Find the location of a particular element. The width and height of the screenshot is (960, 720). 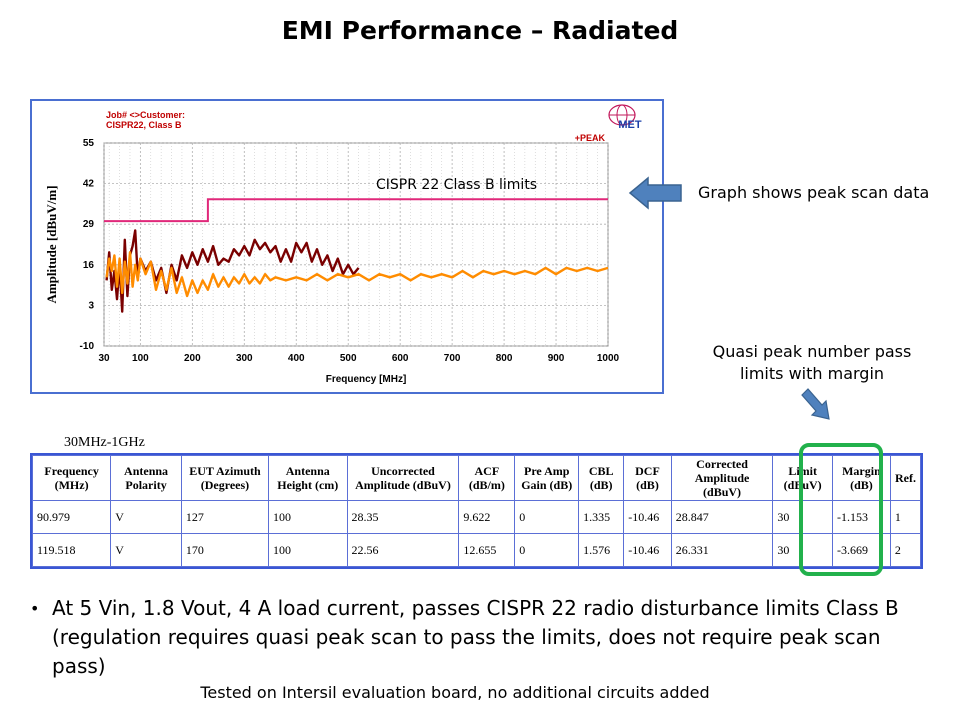

cell-uncorrected: 22.56 is located at coordinates (403, 550).